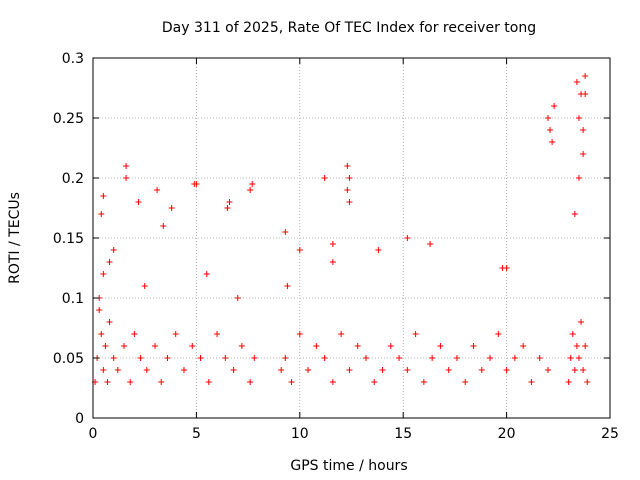 The height and width of the screenshot is (480, 640). I want to click on x-axis-label: GPS time / hours, so click(348, 466).